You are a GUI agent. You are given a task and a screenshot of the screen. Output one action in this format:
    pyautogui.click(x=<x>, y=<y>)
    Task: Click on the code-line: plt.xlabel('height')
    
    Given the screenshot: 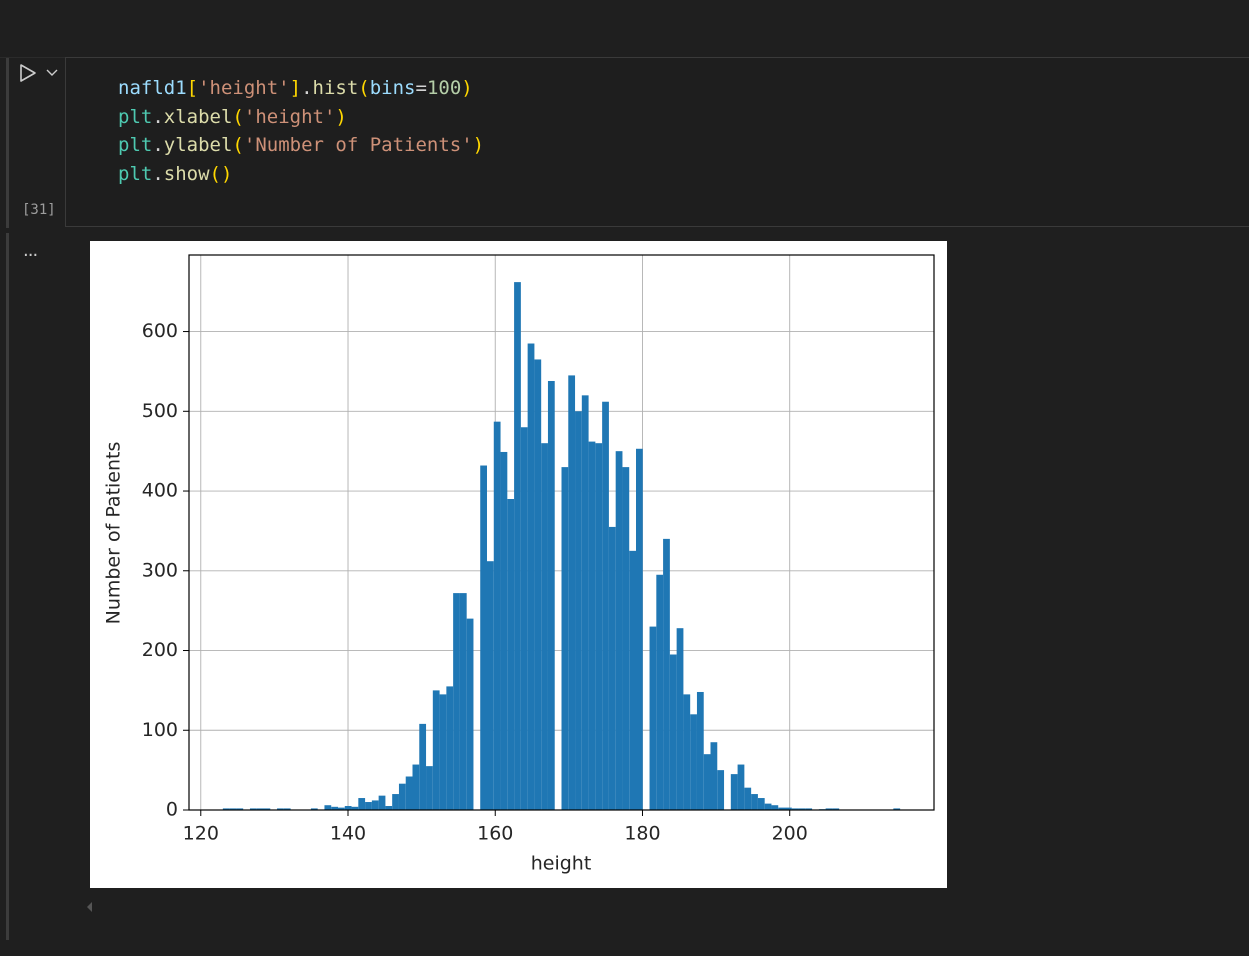 What is the action you would take?
    pyautogui.click(x=301, y=117)
    